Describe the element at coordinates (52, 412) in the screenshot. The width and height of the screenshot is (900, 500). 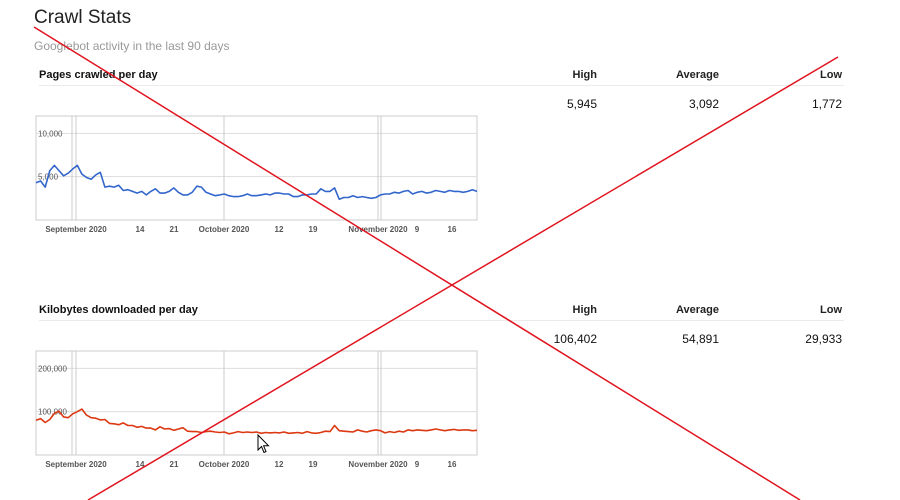
I see `y-tick-label: 100,000` at that location.